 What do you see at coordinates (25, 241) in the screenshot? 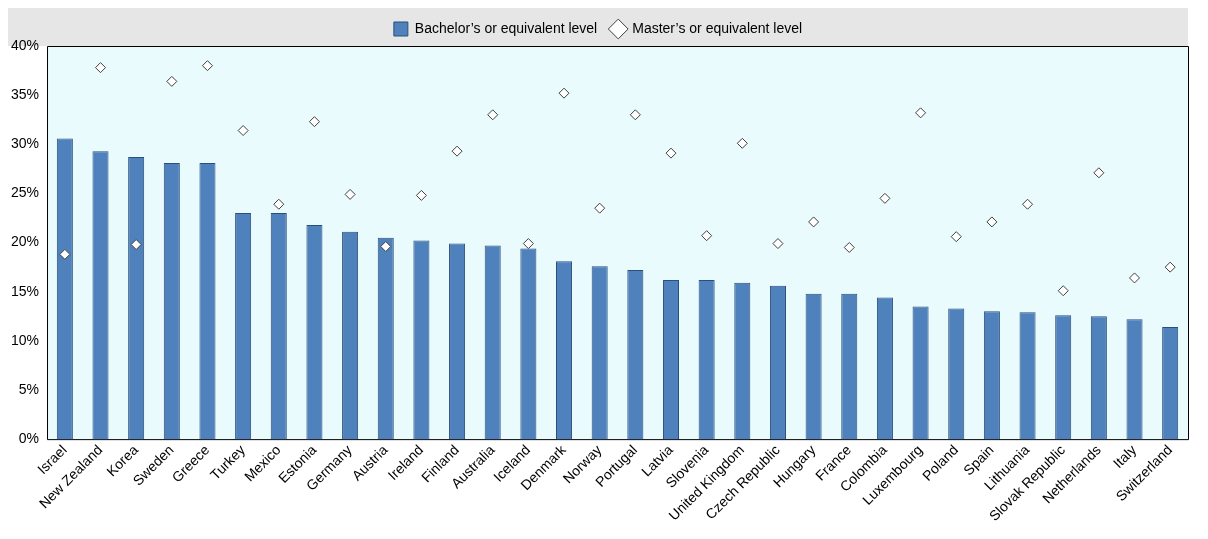
I see `y-tick-label: 20%` at bounding box center [25, 241].